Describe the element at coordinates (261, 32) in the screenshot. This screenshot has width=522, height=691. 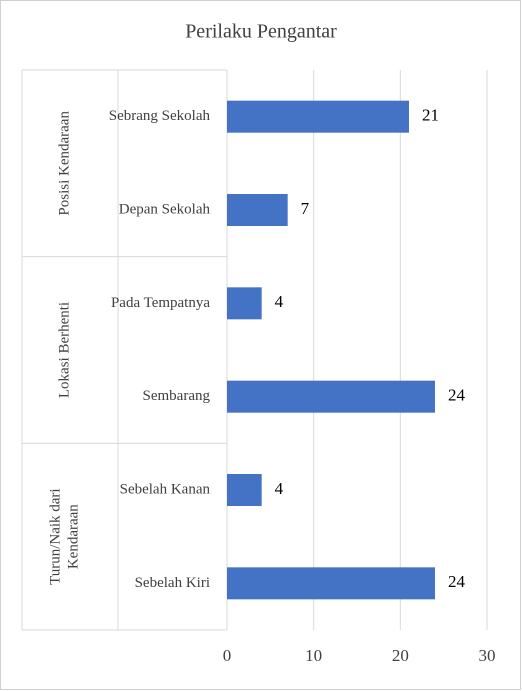
I see `chart-title: Perilaku Pengantar` at that location.